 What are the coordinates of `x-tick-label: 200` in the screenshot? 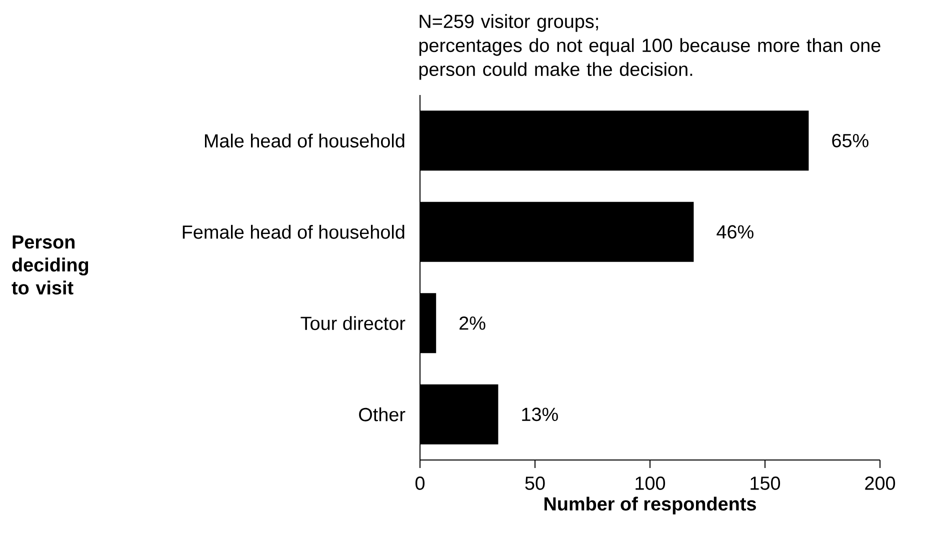 It's located at (880, 483).